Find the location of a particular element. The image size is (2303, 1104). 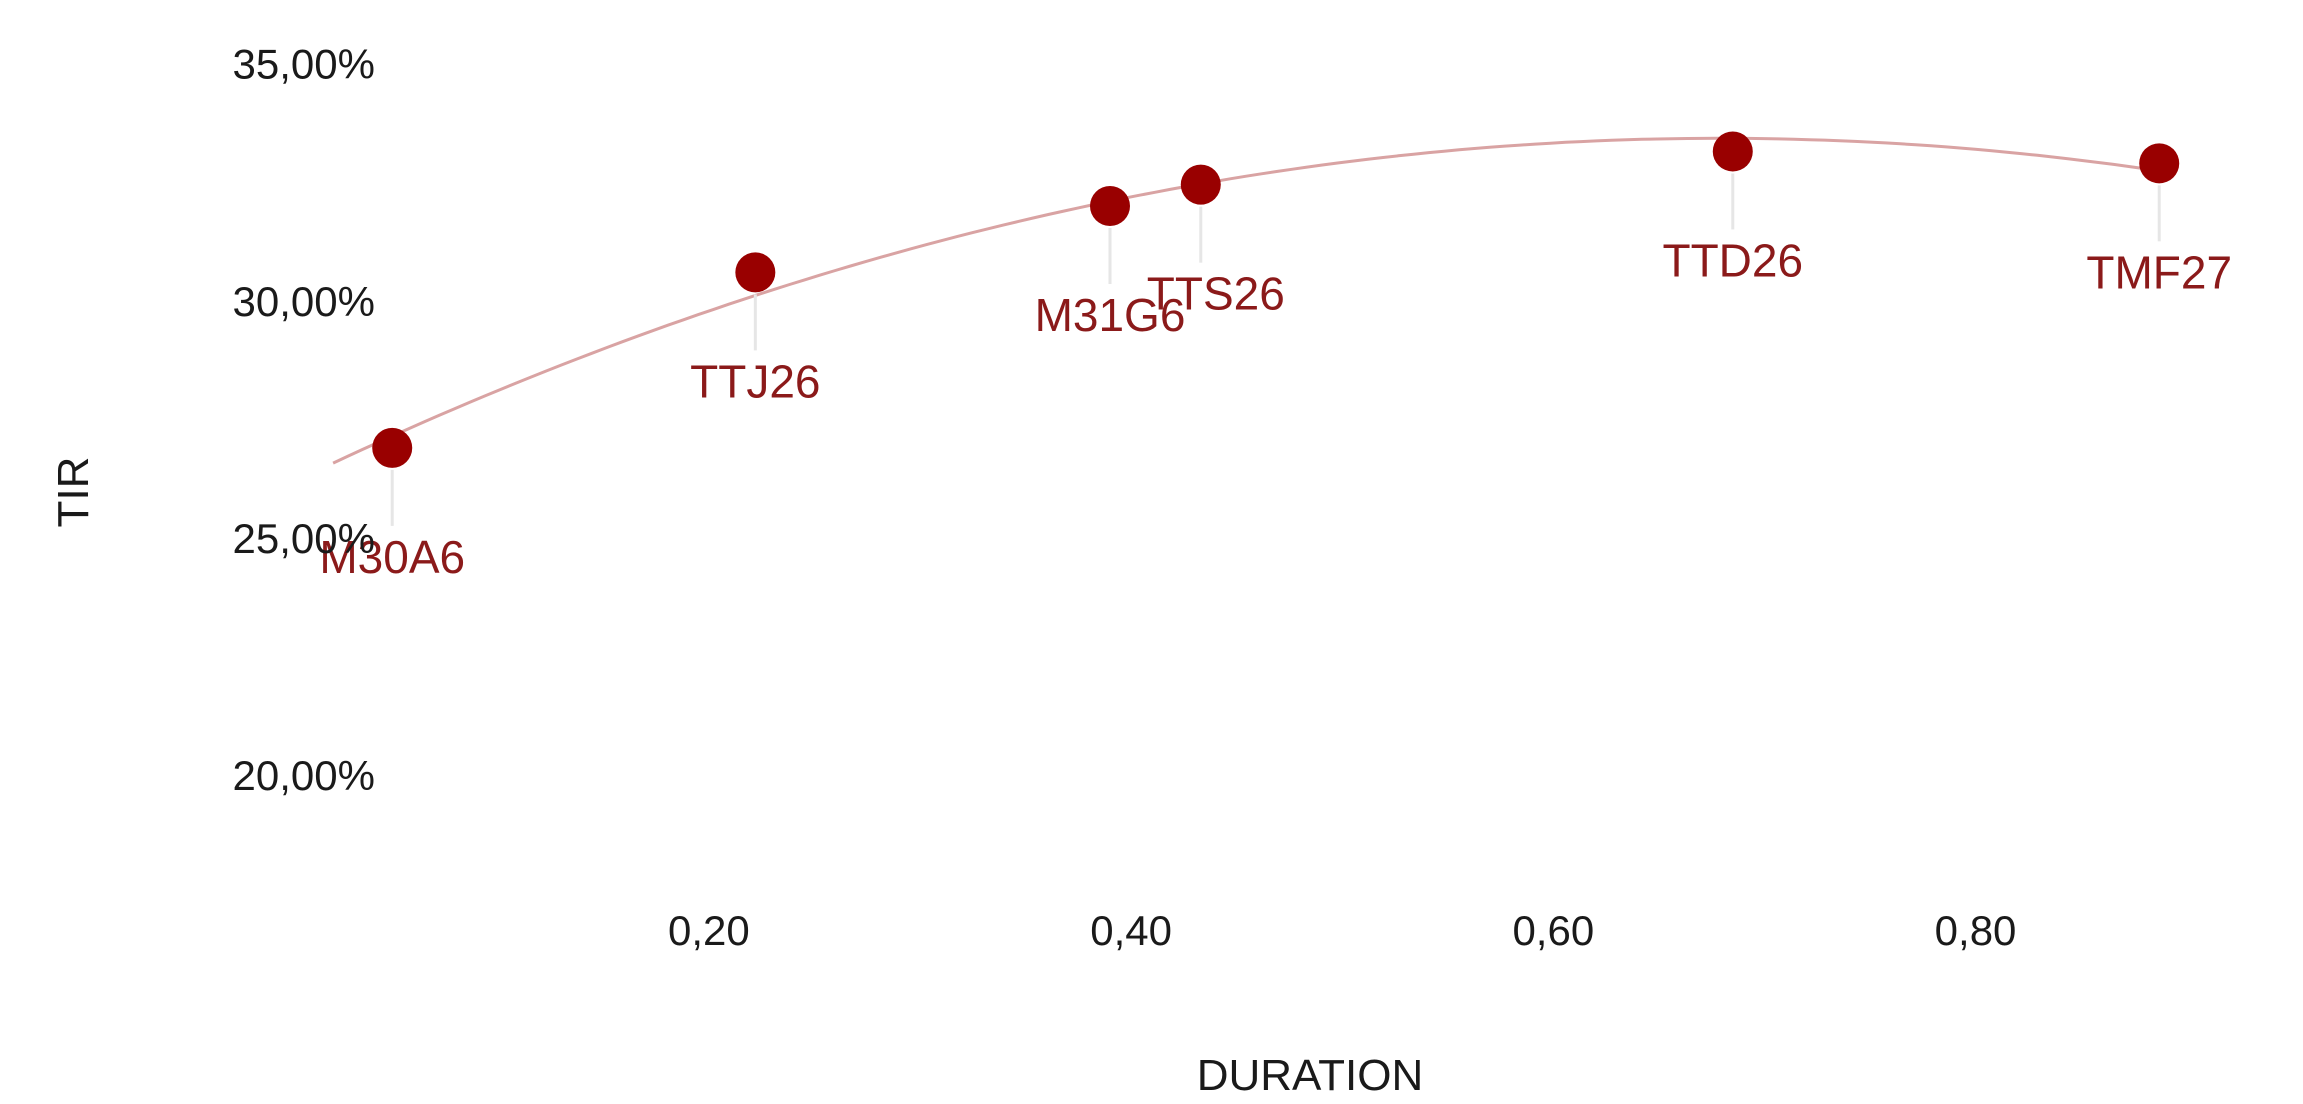

point-label: TTD26 is located at coordinates (1732, 260).